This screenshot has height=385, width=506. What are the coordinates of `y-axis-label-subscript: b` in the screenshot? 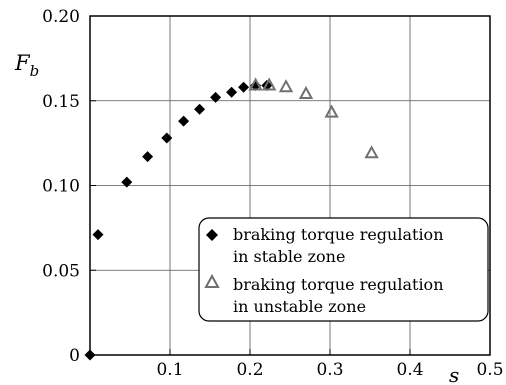 It's located at (35, 71).